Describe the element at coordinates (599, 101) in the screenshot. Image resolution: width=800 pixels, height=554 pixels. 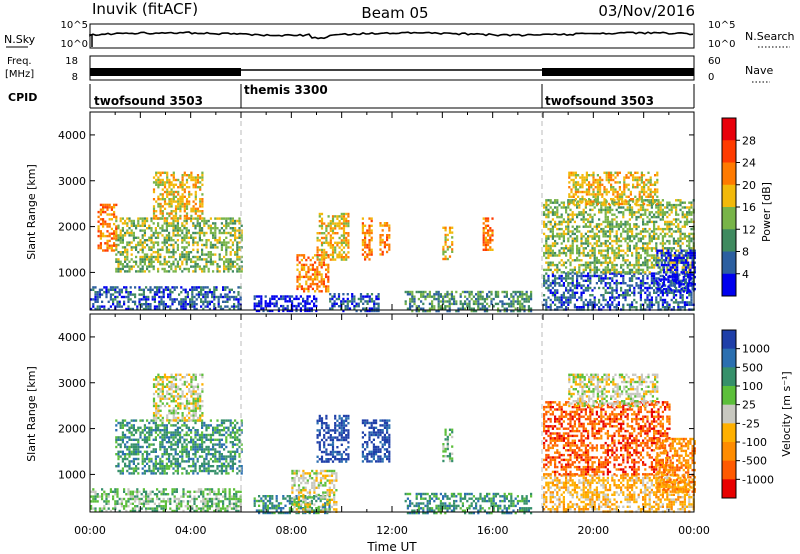
I see `cpid-segment-3: twofsound 3503` at that location.